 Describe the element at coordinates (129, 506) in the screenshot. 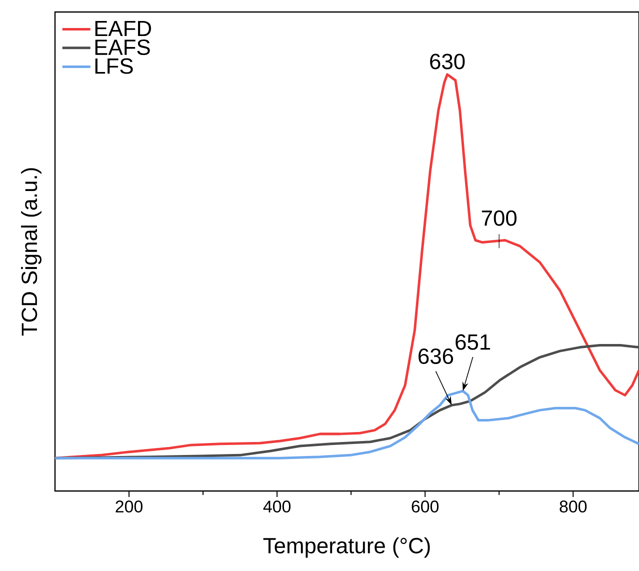

I see `x-tick-label: 200` at that location.